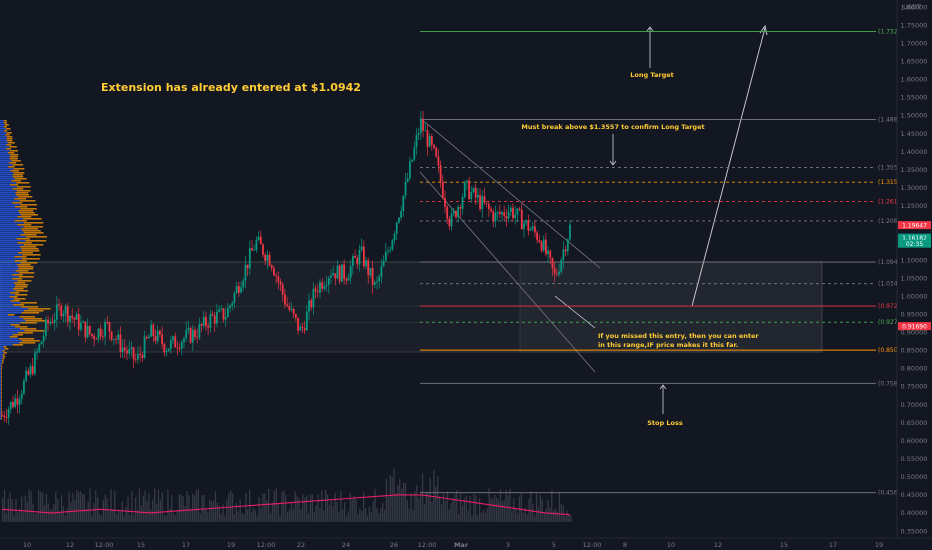 Image resolution: width=932 pixels, height=550 pixels. Describe the element at coordinates (914, 134) in the screenshot. I see `price-tick-label: 1.45000` at that location.